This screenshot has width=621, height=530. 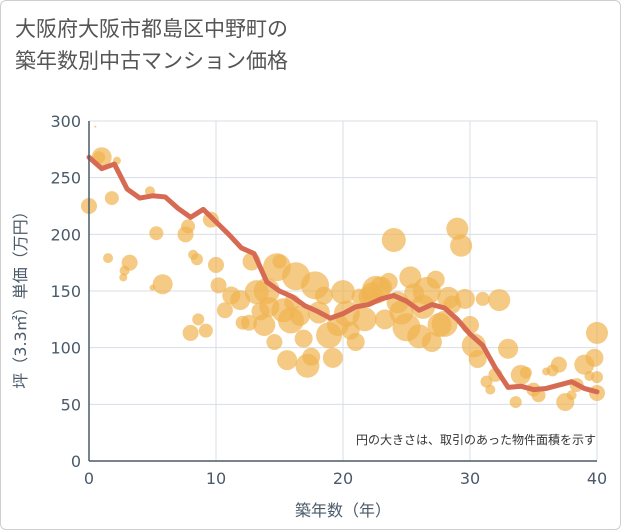 What do you see at coordinates (65, 178) in the screenshot?
I see `y-tick-label: 250` at bounding box center [65, 178].